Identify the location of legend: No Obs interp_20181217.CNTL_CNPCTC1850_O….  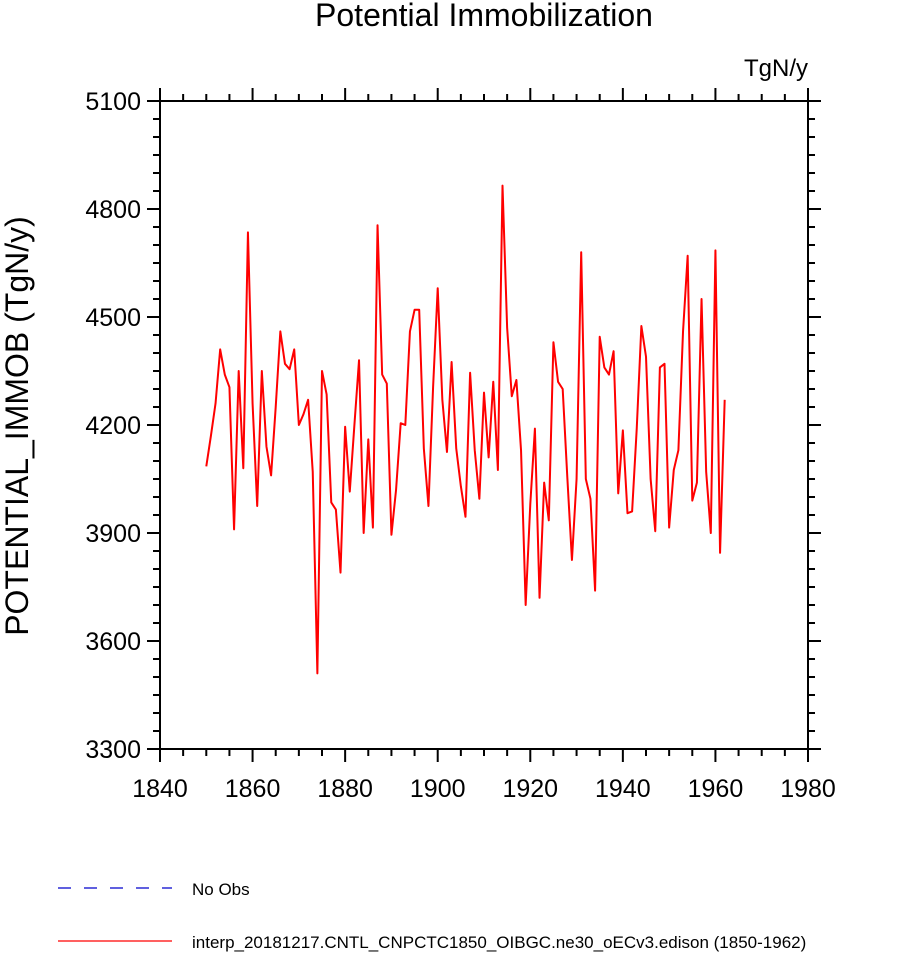
(432, 916).